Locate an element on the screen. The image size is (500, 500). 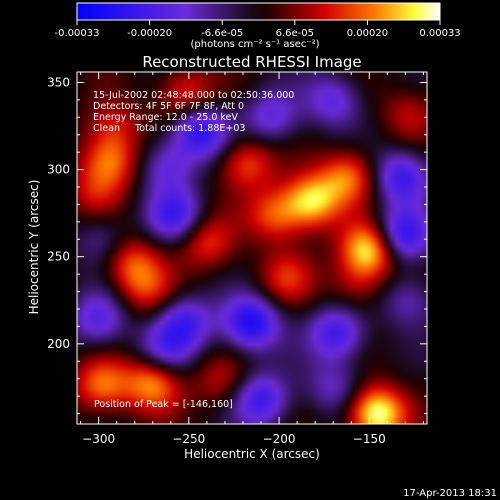
colorbar-gradient is located at coordinates (258, 11).